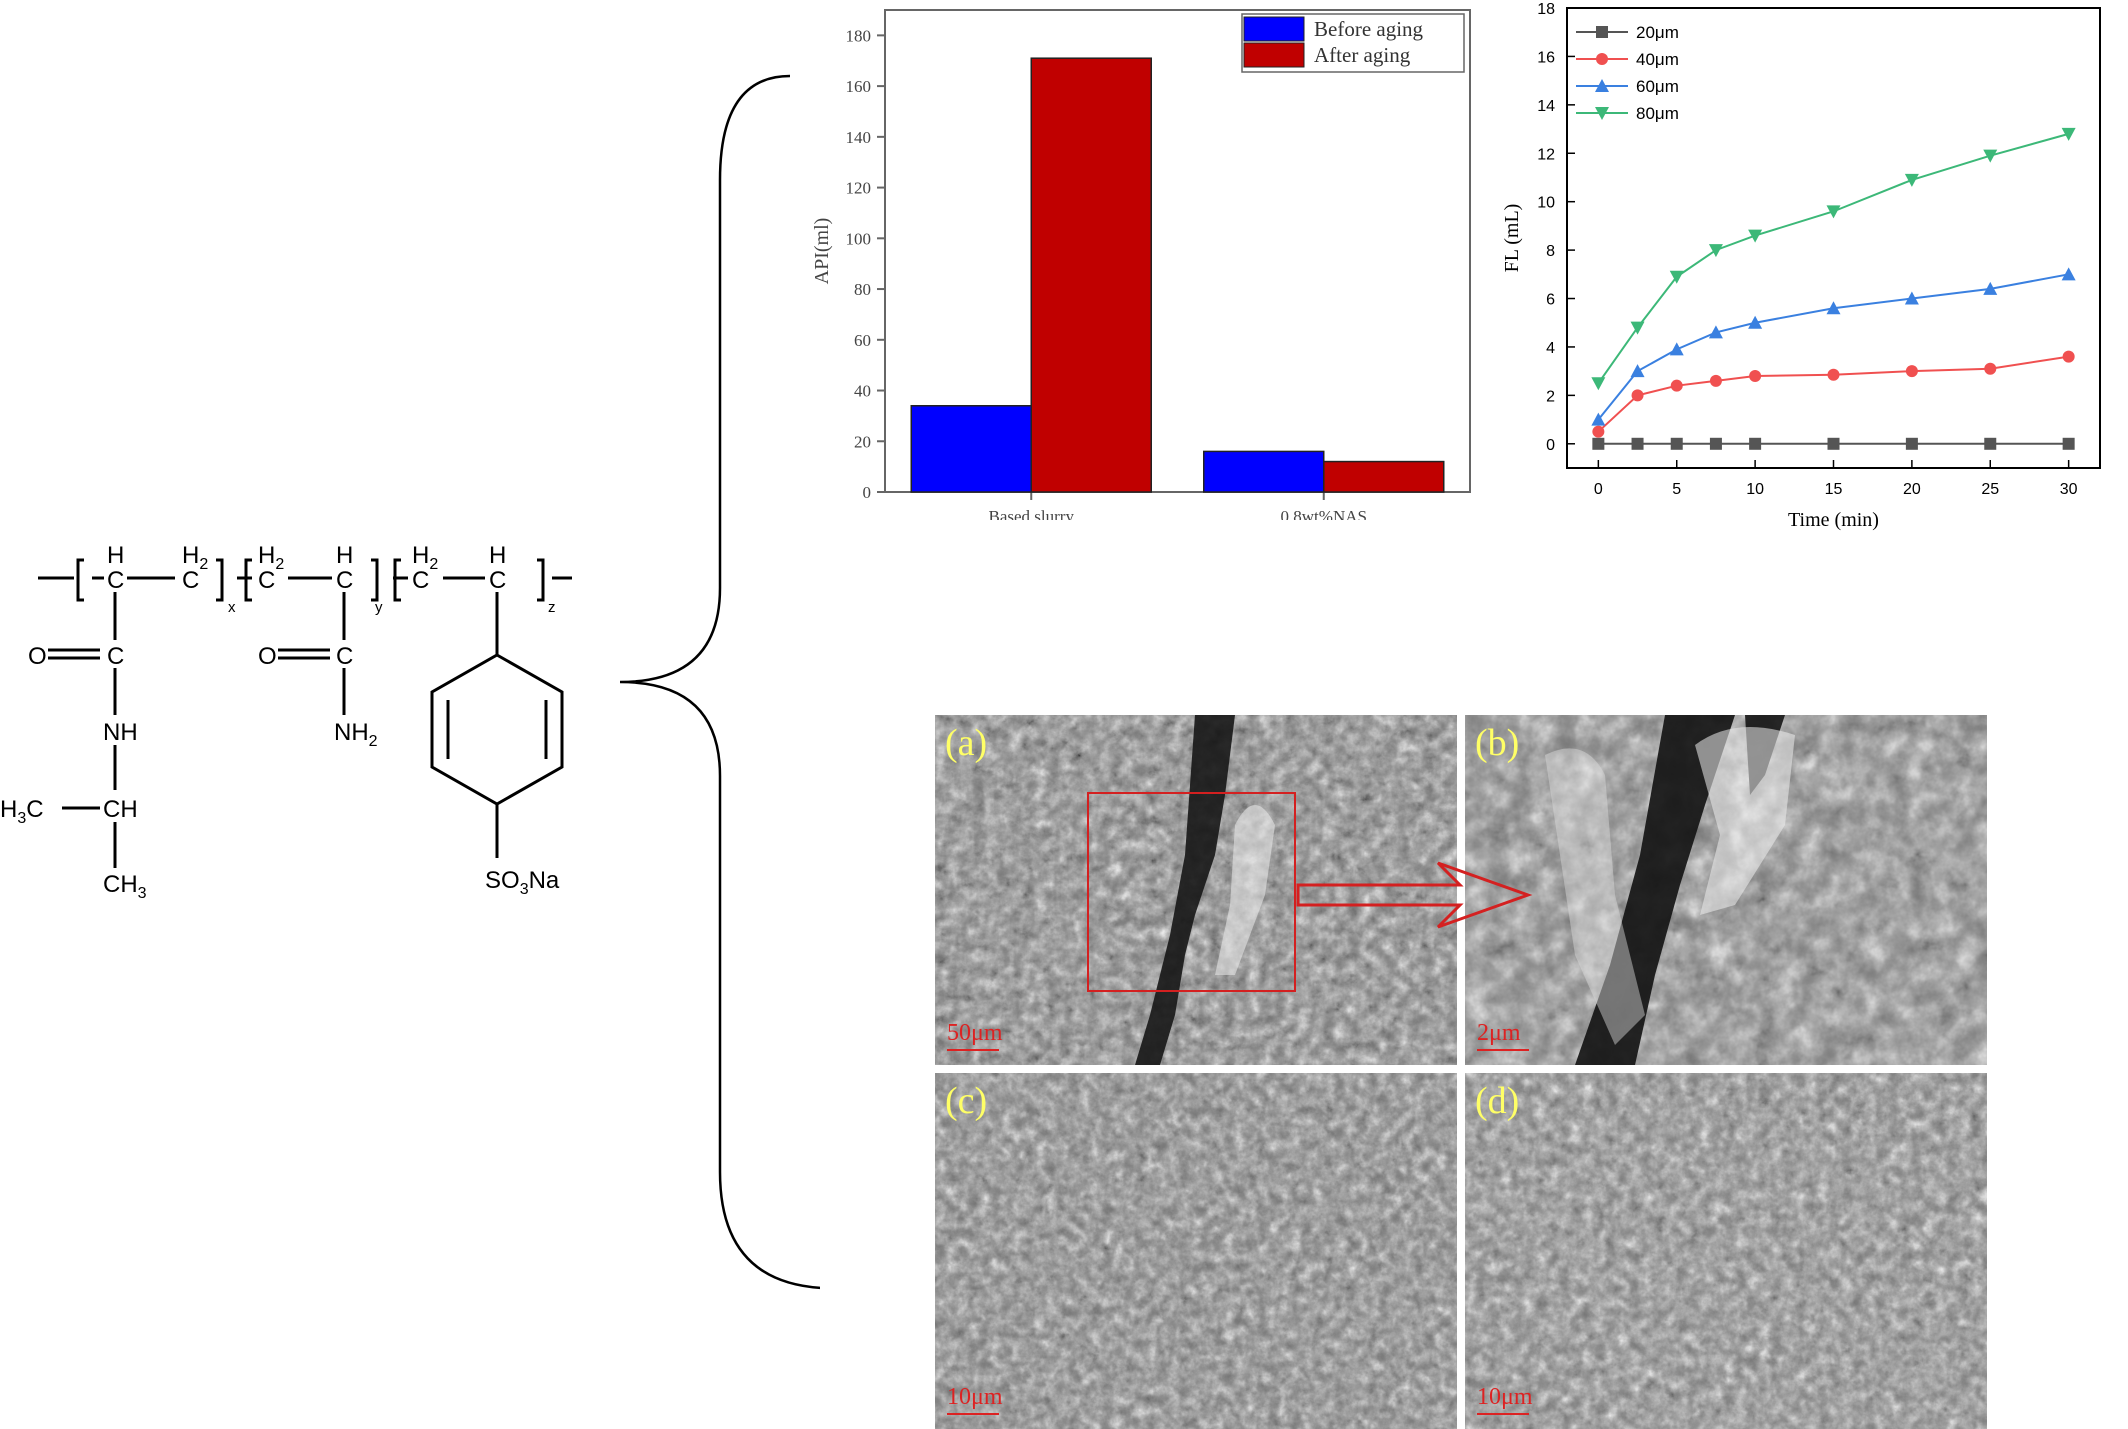 The image size is (2128, 1429). What do you see at coordinates (1657, 86) in the screenshot?
I see `legend-label: 60μm` at bounding box center [1657, 86].